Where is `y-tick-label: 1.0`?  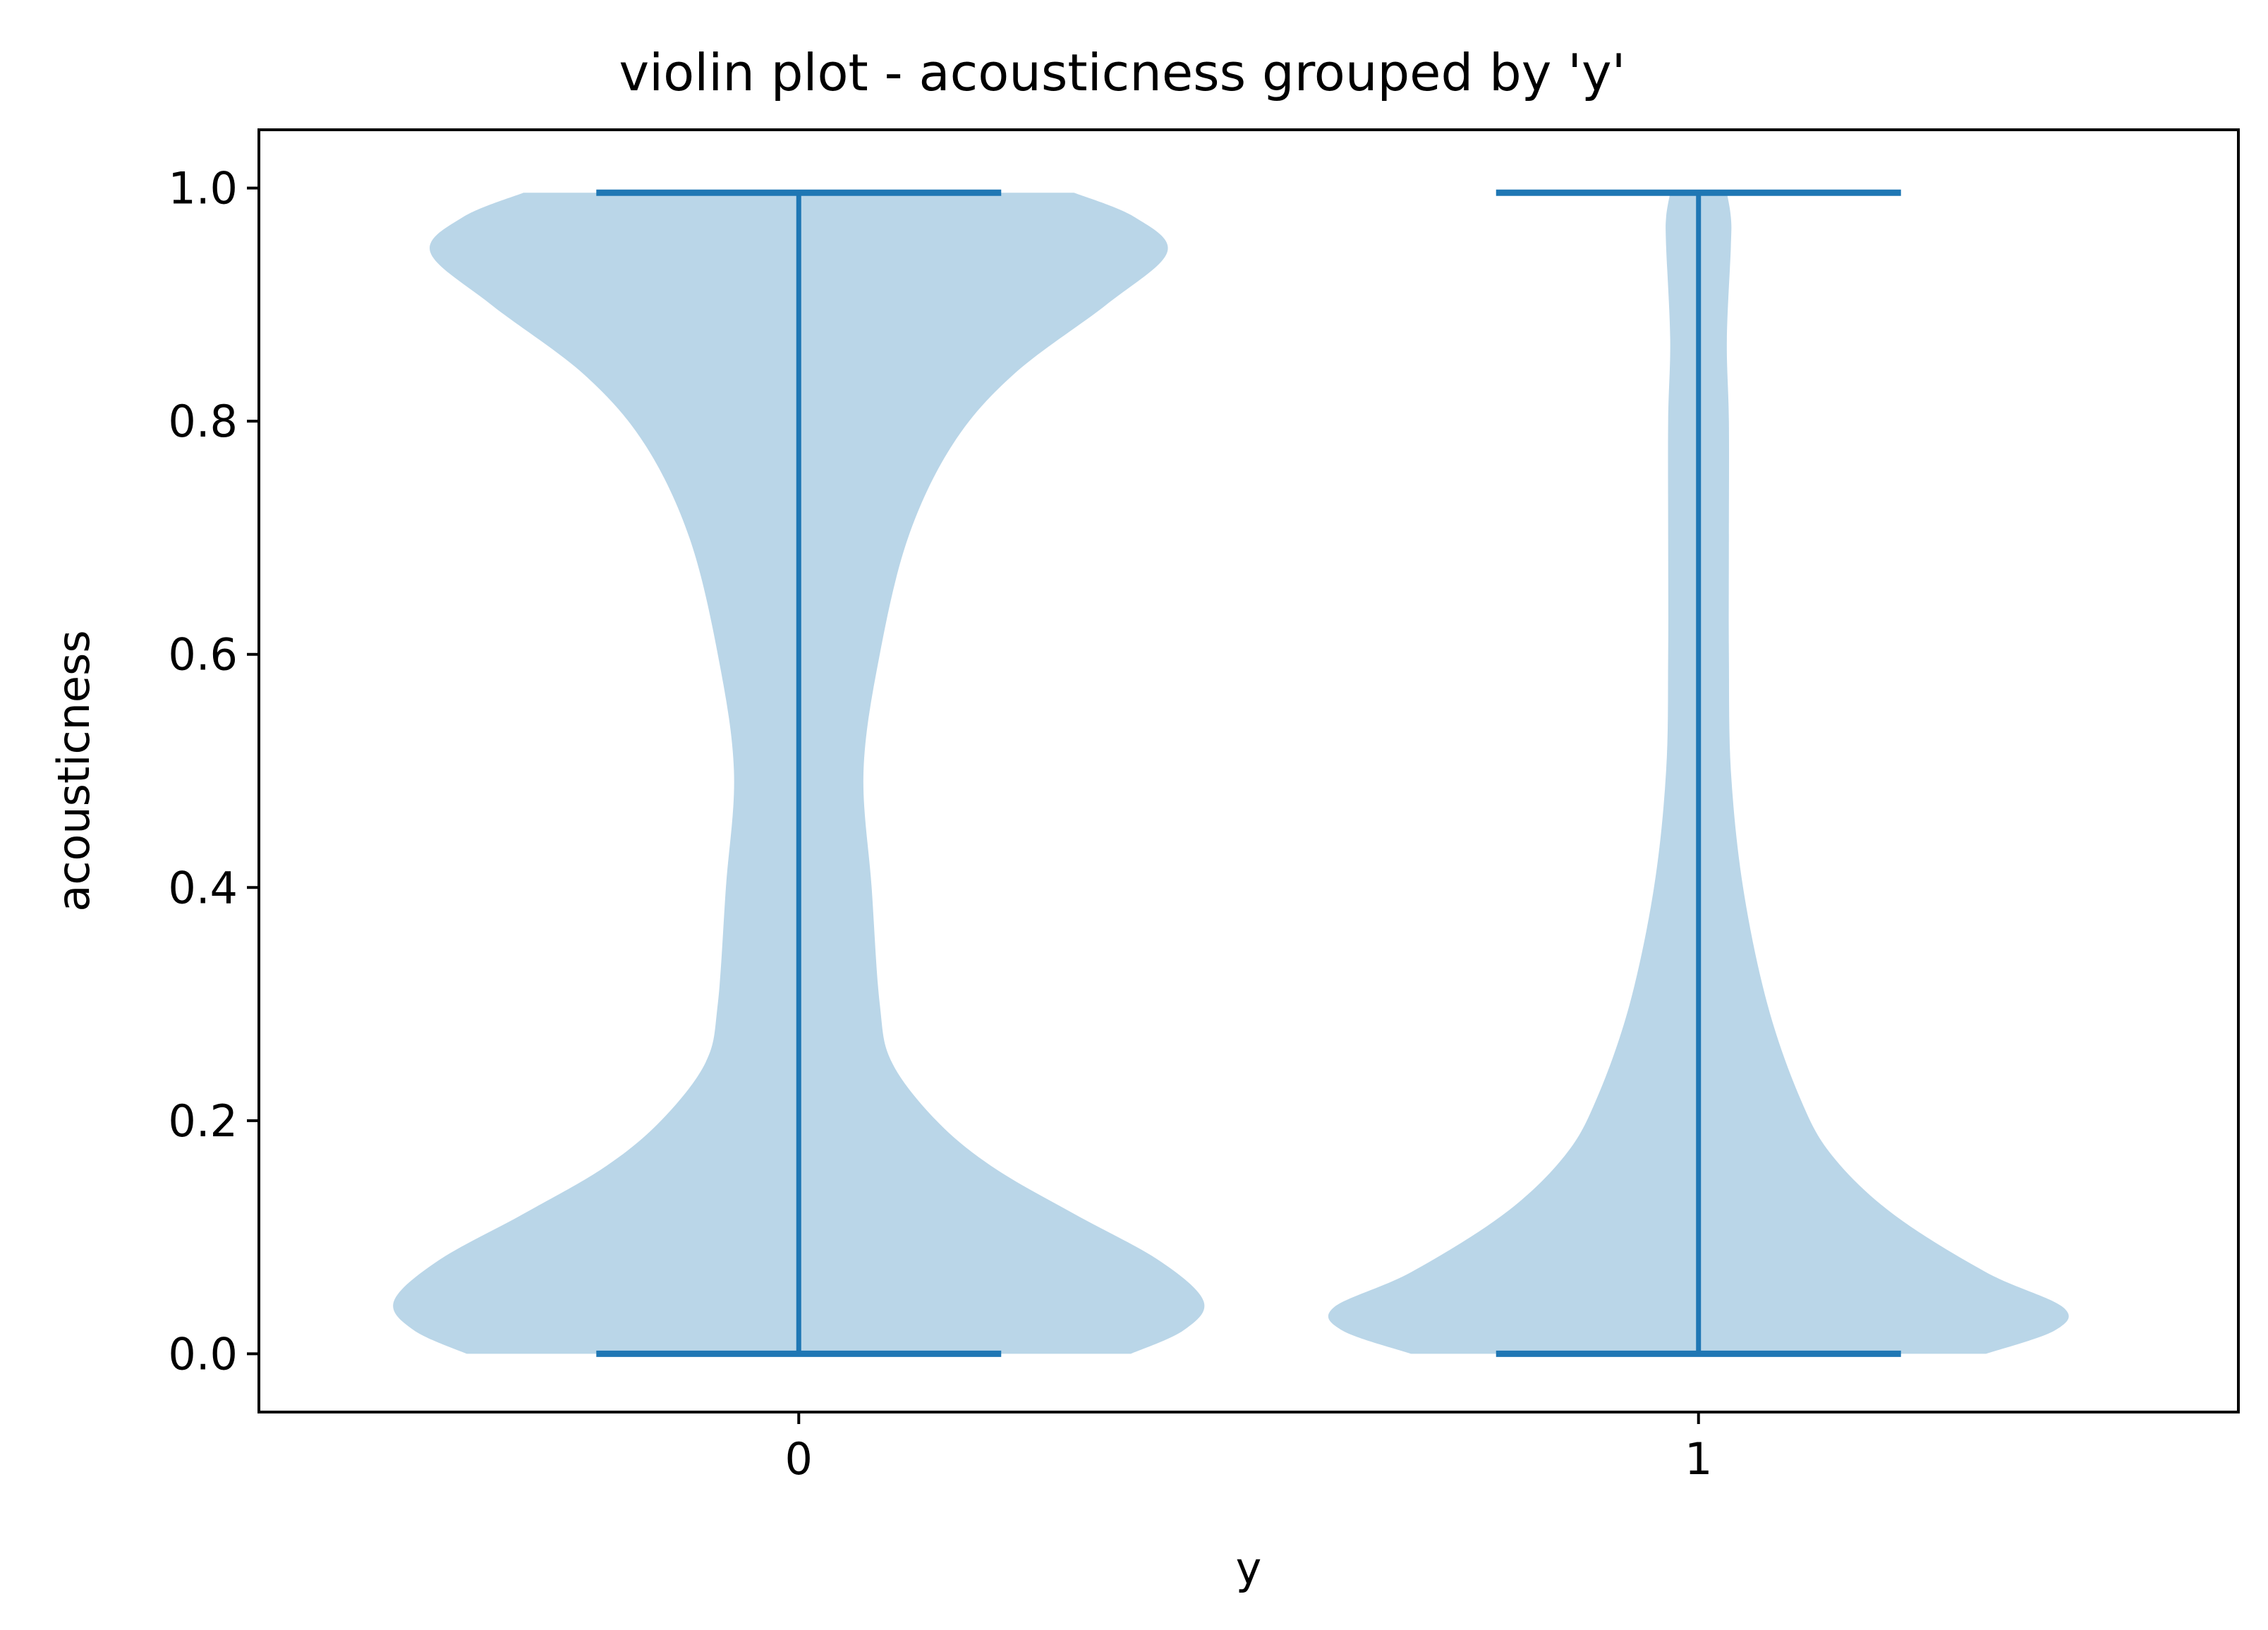 y-tick-label: 1.0 is located at coordinates (203, 189).